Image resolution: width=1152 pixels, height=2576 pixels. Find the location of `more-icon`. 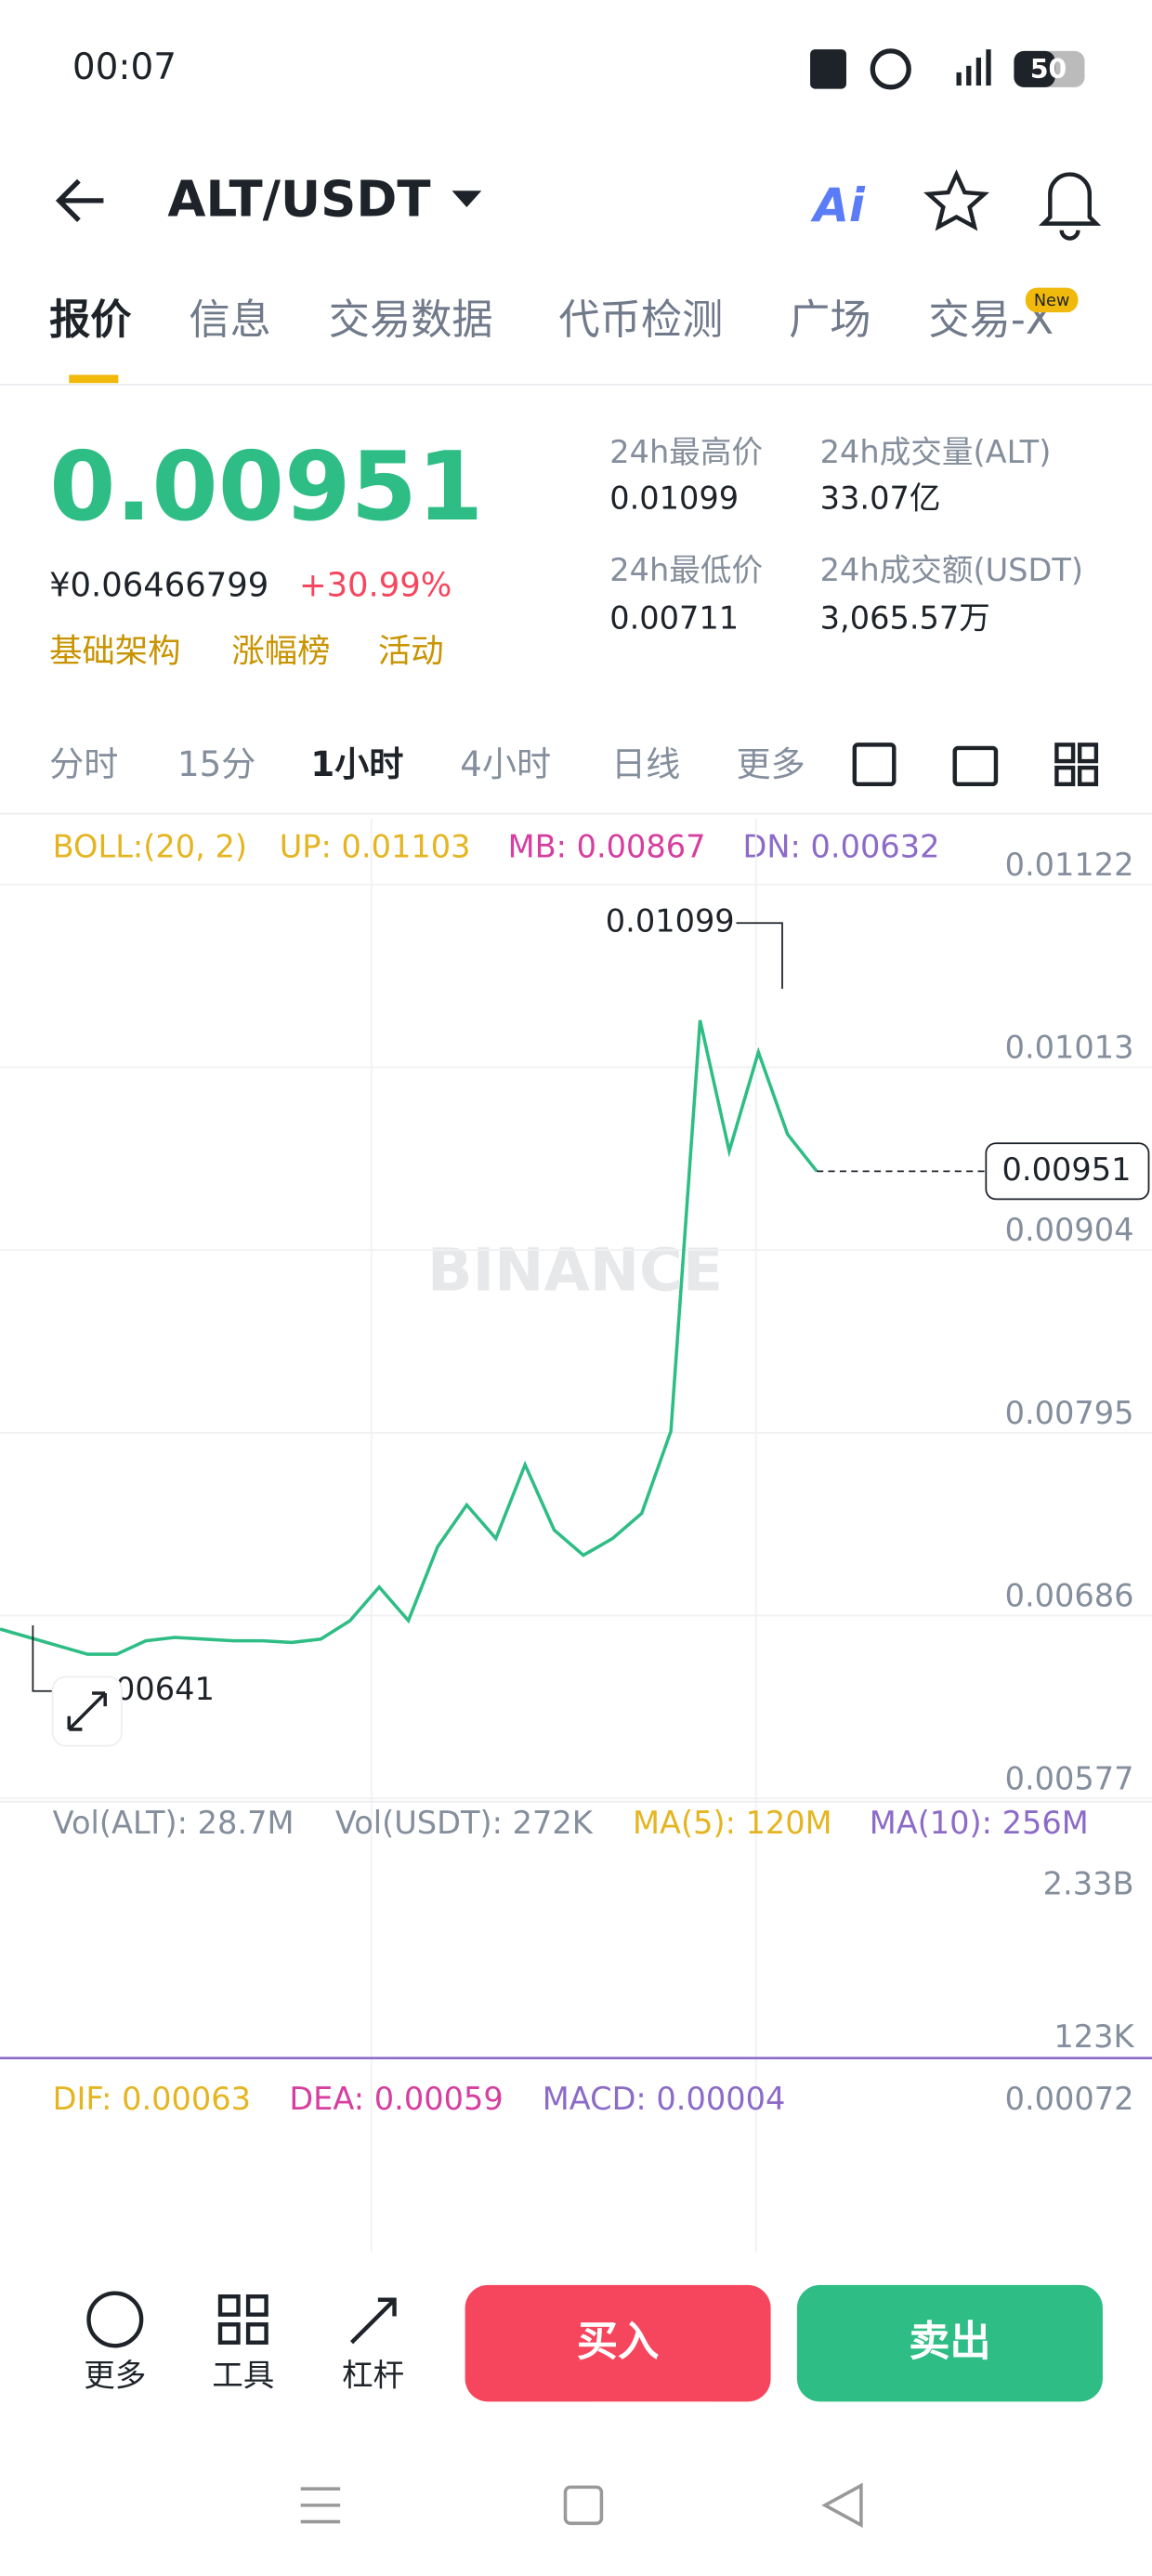

more-icon is located at coordinates (115, 2319).